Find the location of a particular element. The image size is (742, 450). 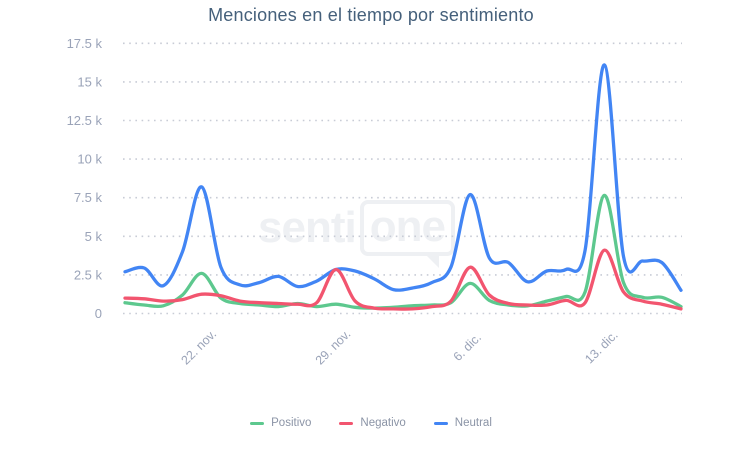

x-axis-tick-label: 29. nov. is located at coordinates (333, 347).